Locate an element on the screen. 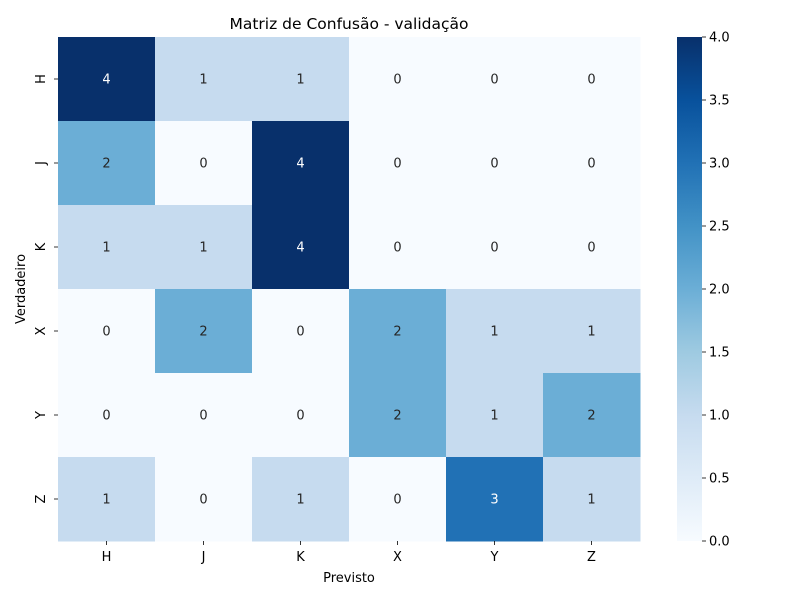  colorbar-tick-label: 2.0 is located at coordinates (719, 290).